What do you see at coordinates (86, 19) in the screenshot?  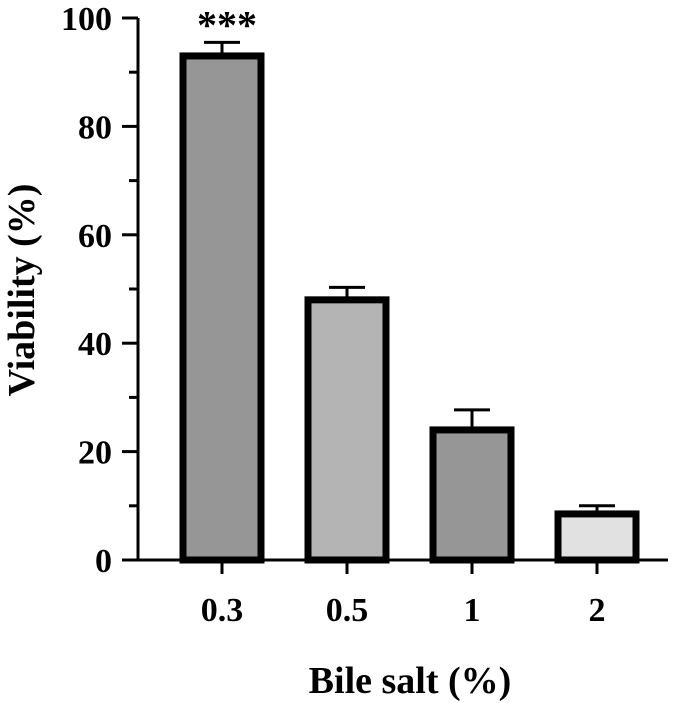 I see `y-tick-label-100: 100` at bounding box center [86, 19].